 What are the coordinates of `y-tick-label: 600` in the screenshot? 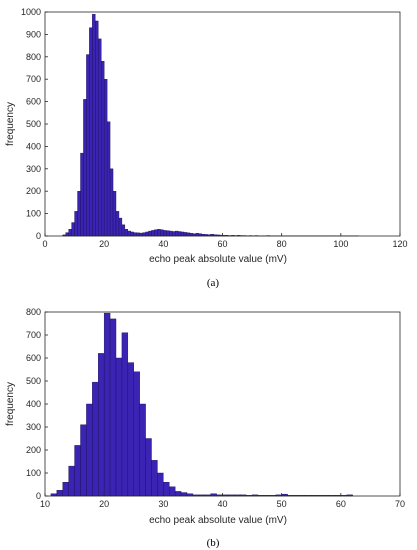 It's located at (33, 102).